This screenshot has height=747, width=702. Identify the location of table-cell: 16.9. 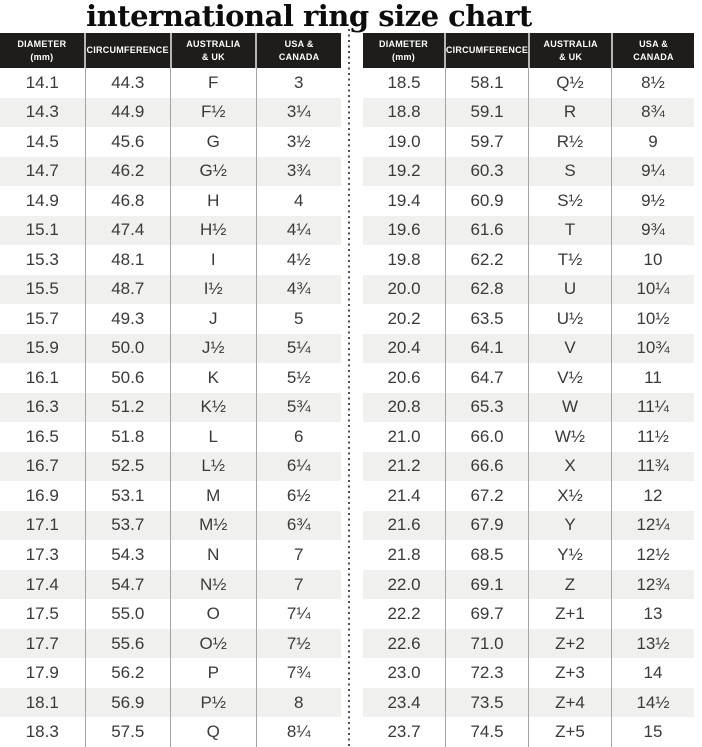
(42, 495).